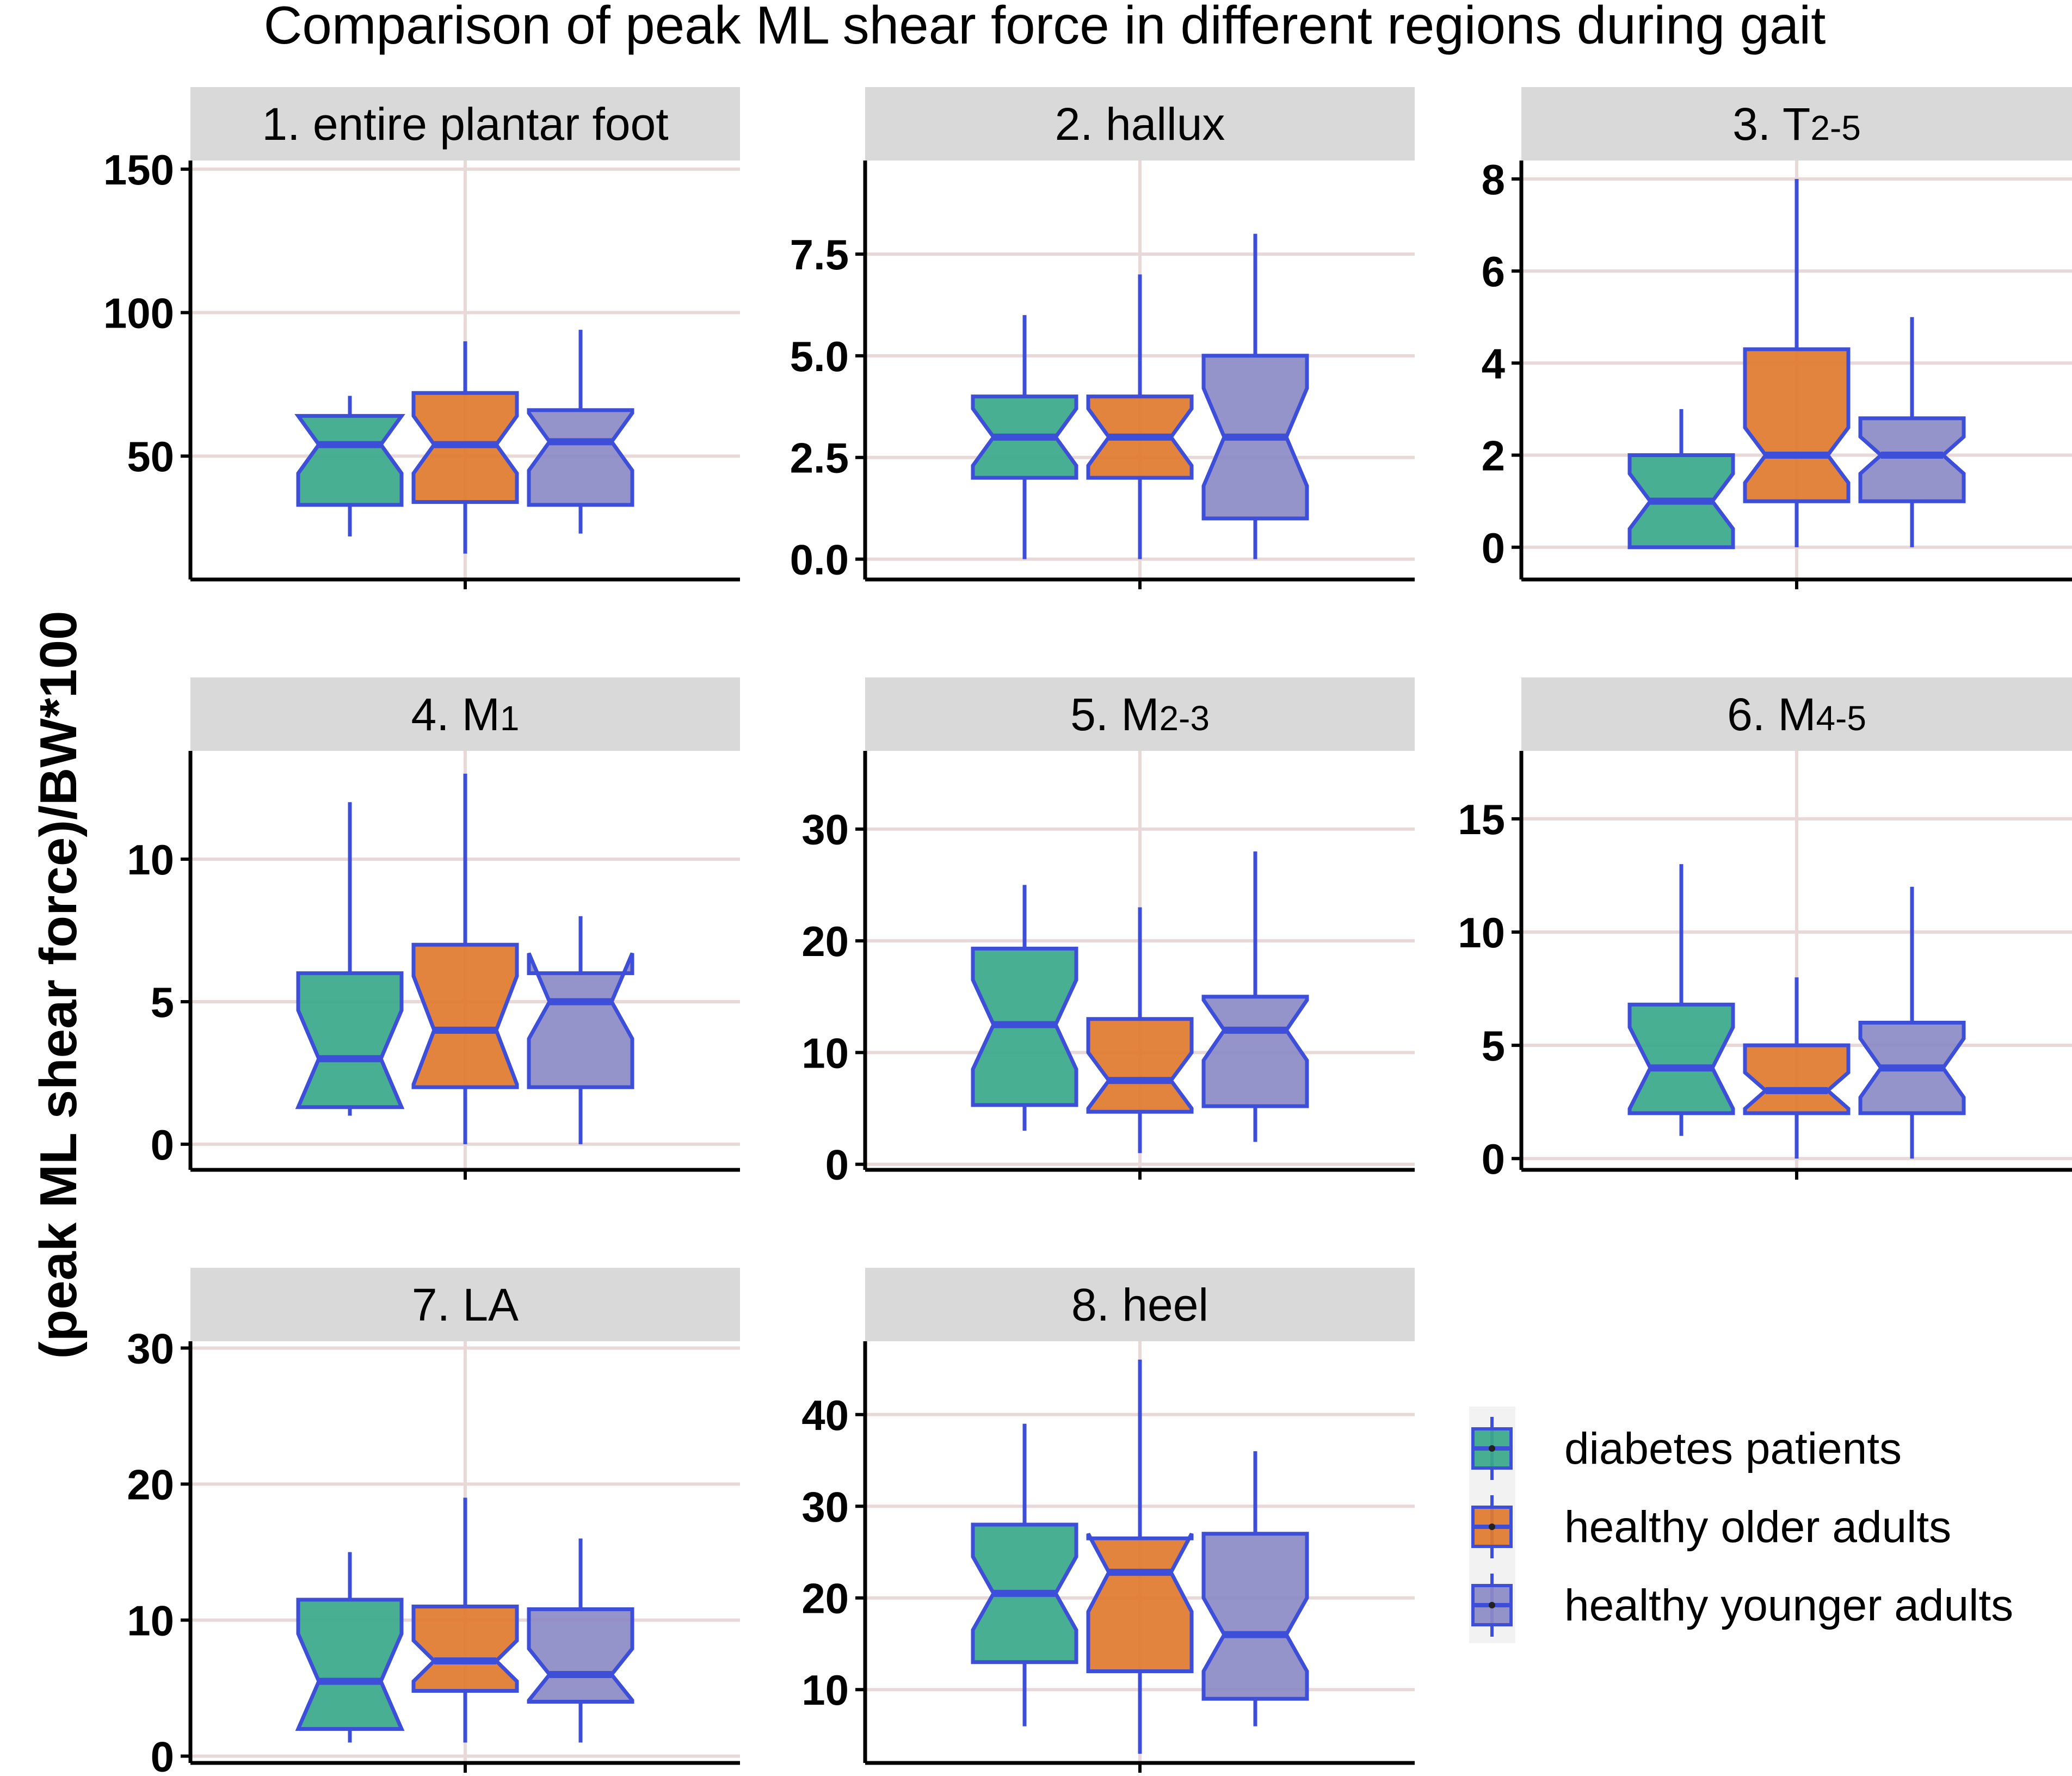 This screenshot has width=2072, height=1776. Describe the element at coordinates (1771, 124) in the screenshot. I see `panel-title-main: 3. T` at that location.